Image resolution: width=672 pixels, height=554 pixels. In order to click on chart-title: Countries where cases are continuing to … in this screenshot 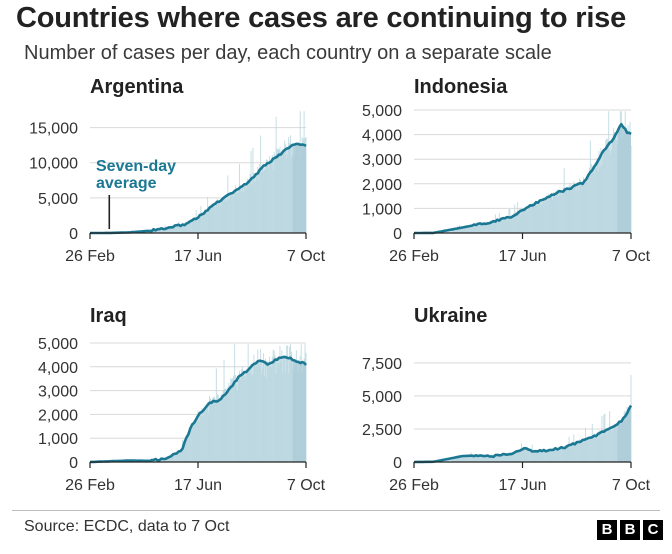, I will do `click(321, 18)`.